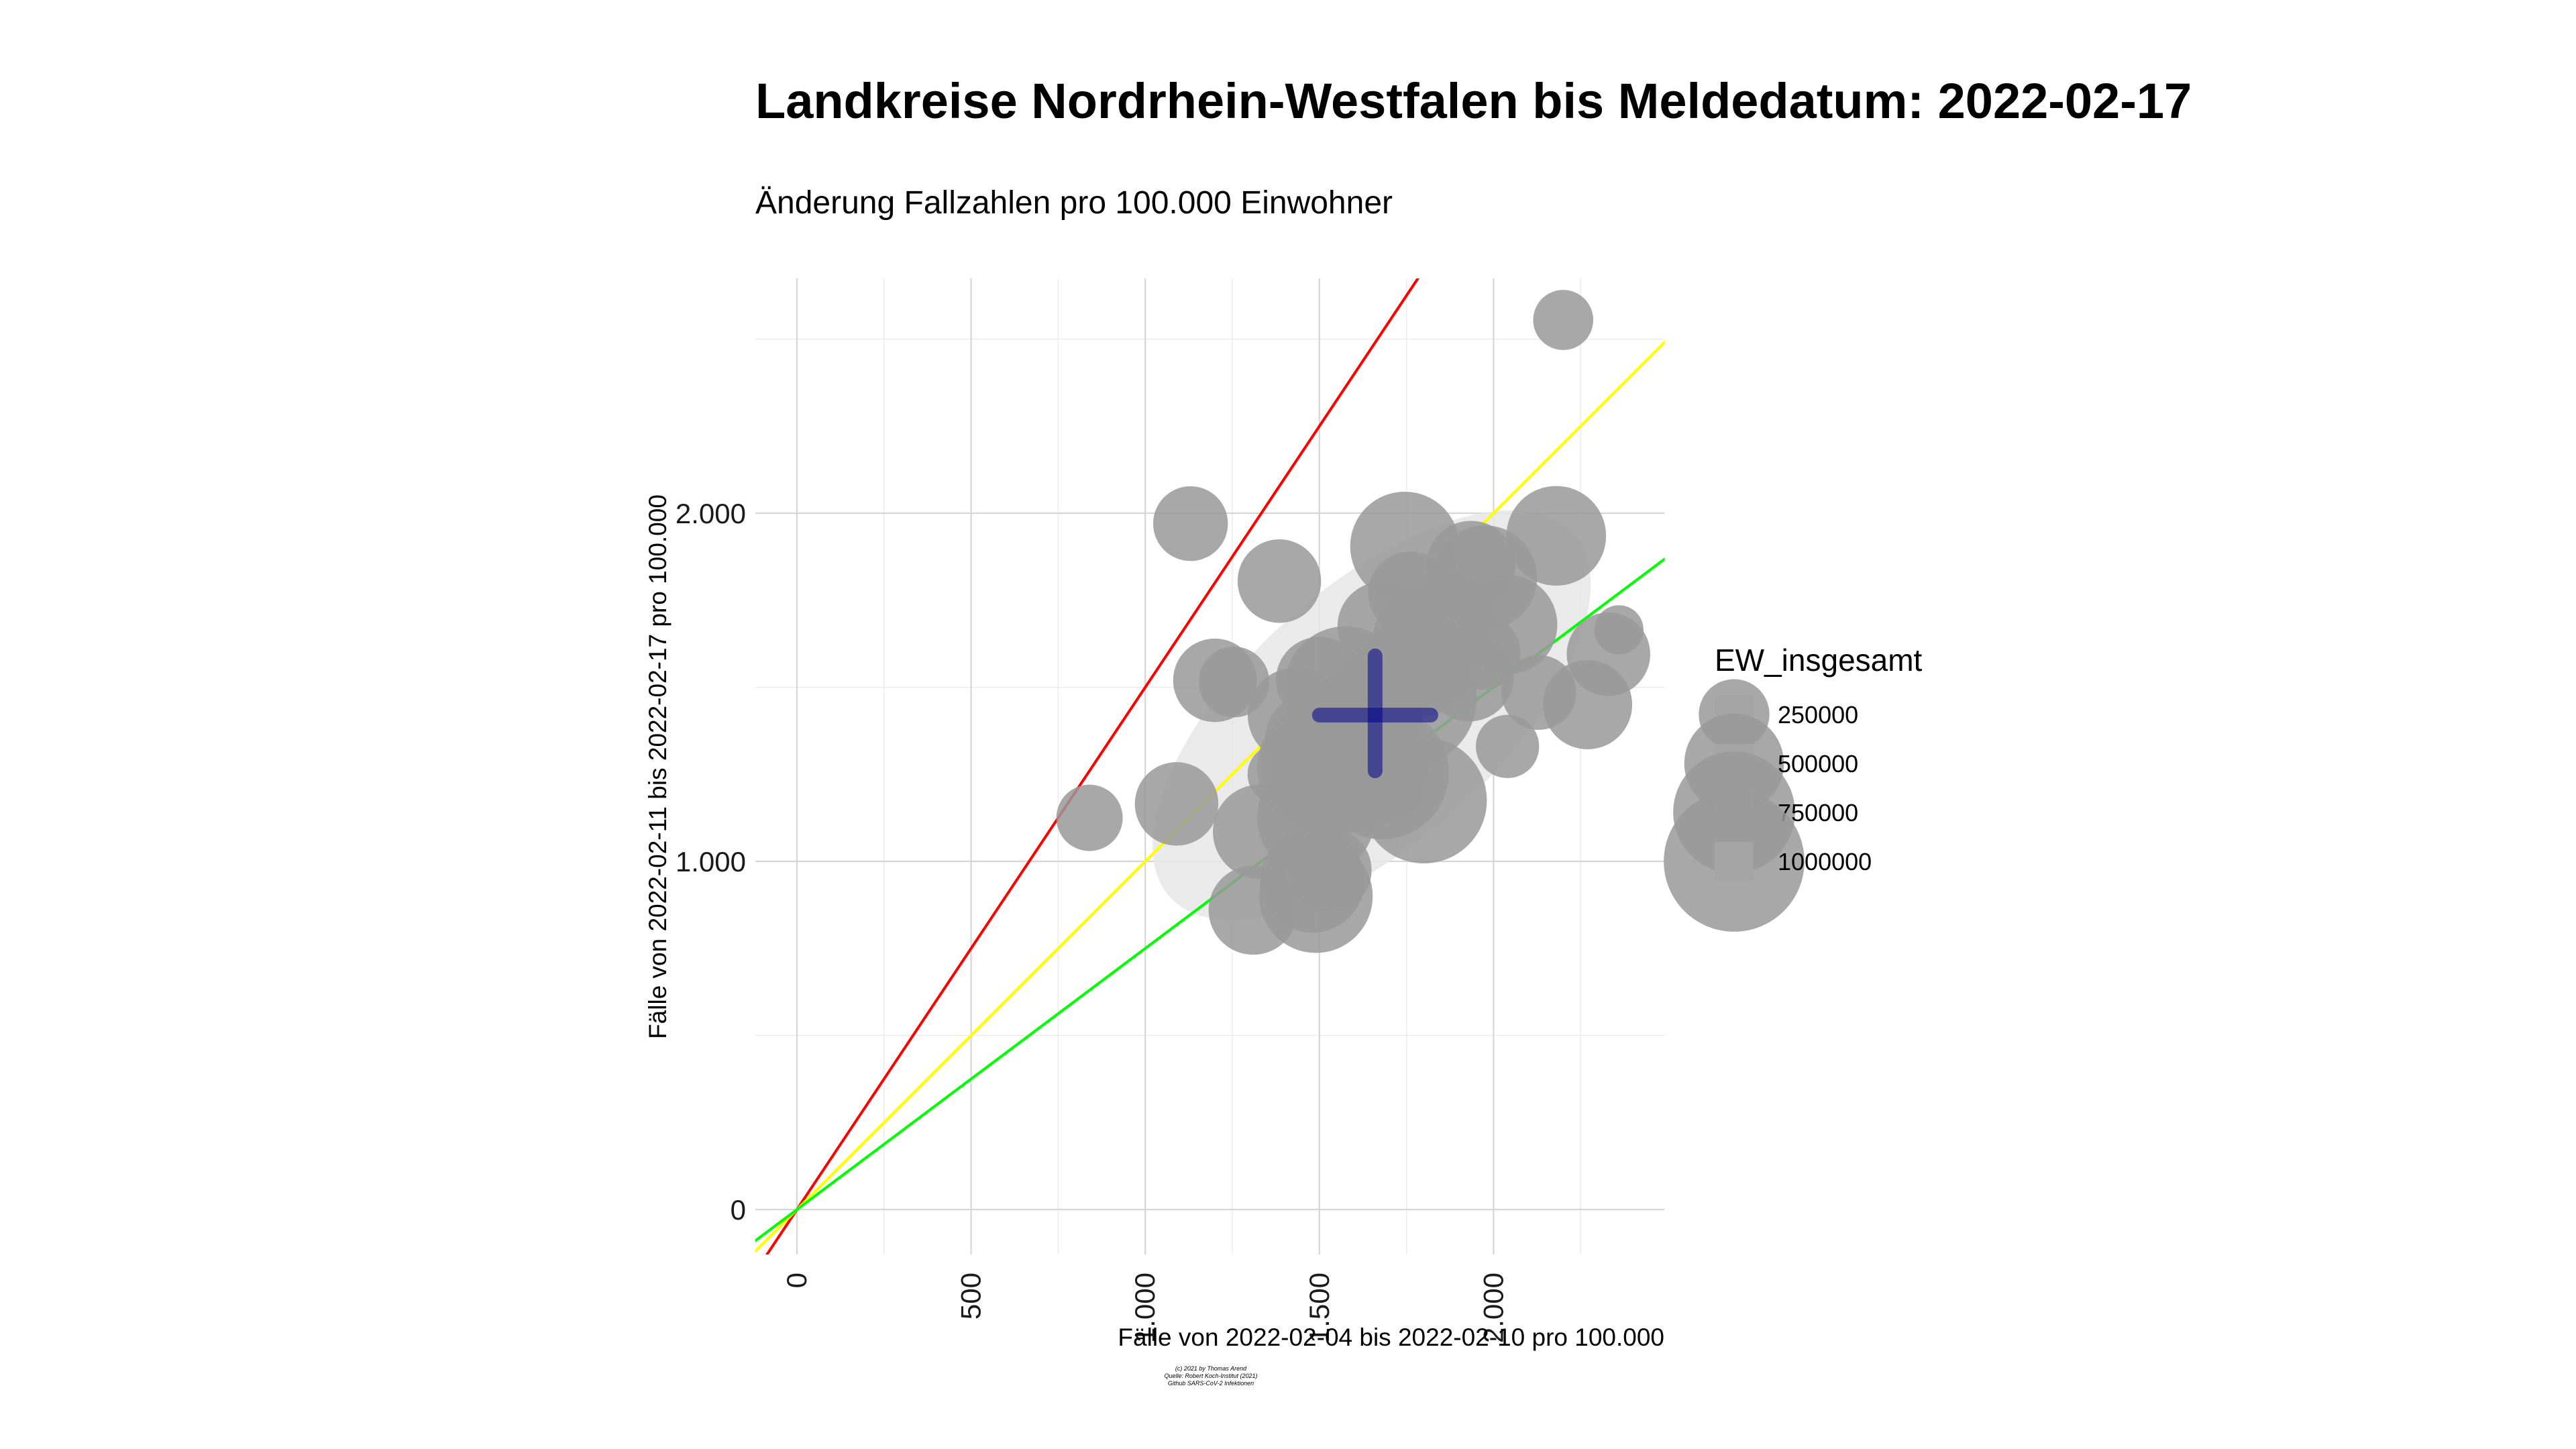 This screenshot has height=1449, width=2576. I want to click on x-tick-label: 1.500, so click(1319, 1308).